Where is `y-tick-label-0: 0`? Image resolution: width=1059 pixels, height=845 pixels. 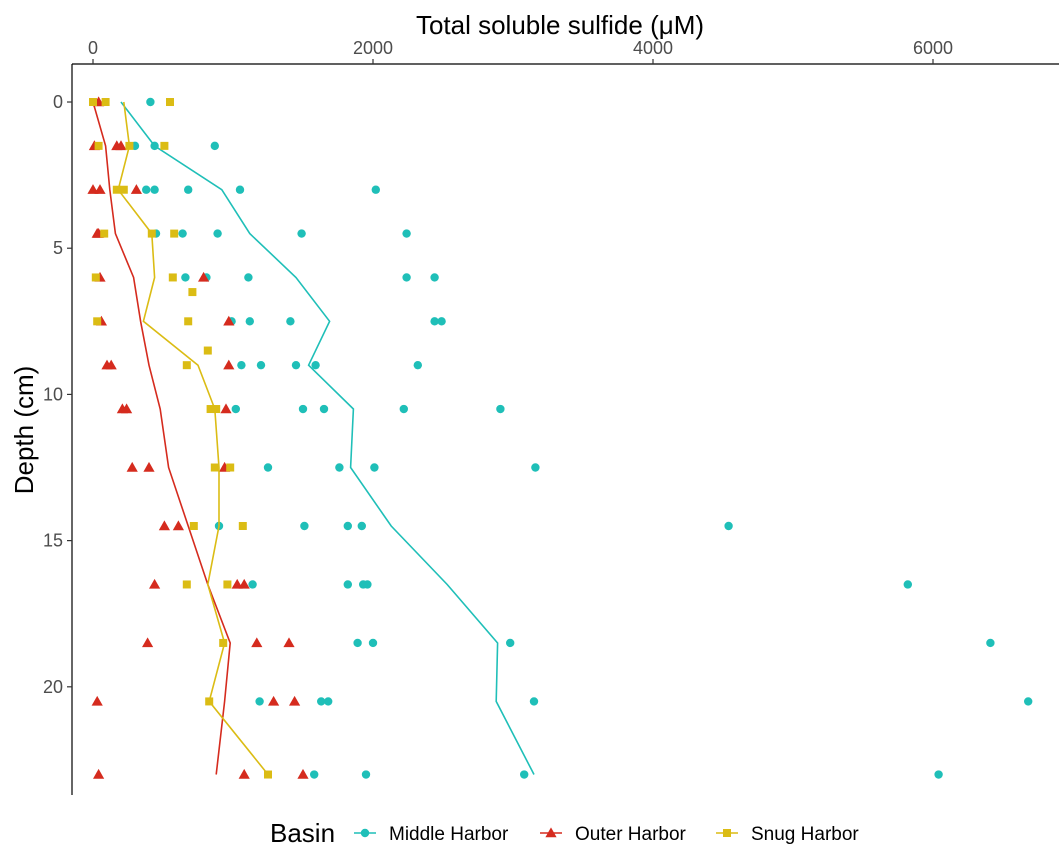 y-tick-label-0: 0 is located at coordinates (58, 102).